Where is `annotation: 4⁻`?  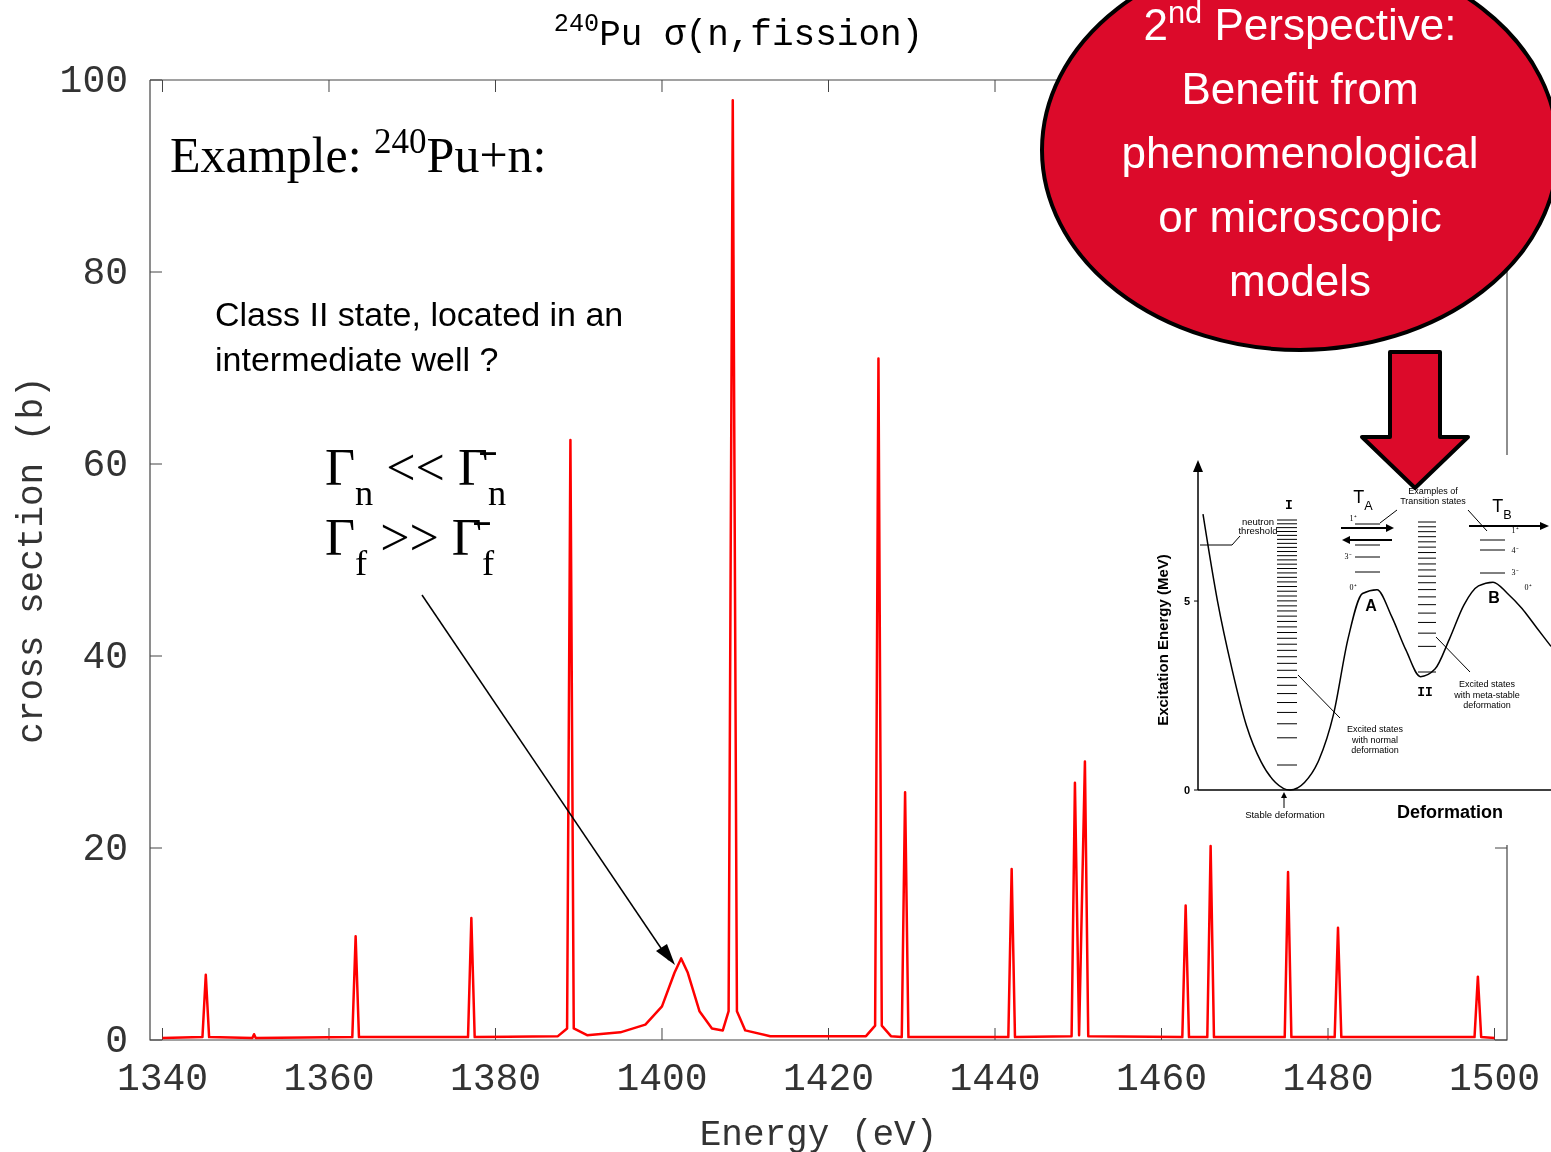 annotation: 4⁻ is located at coordinates (1515, 550).